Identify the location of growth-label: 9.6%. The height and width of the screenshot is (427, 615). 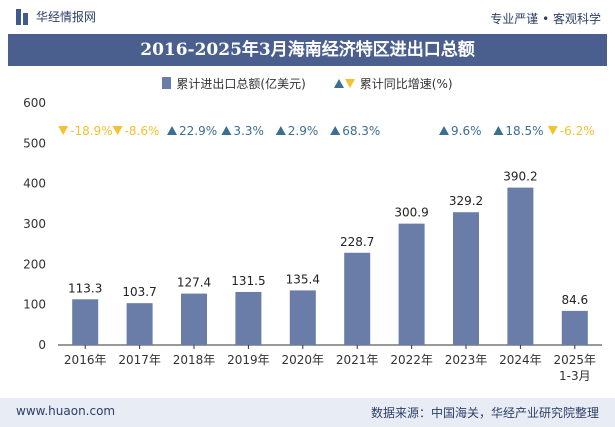
(466, 131).